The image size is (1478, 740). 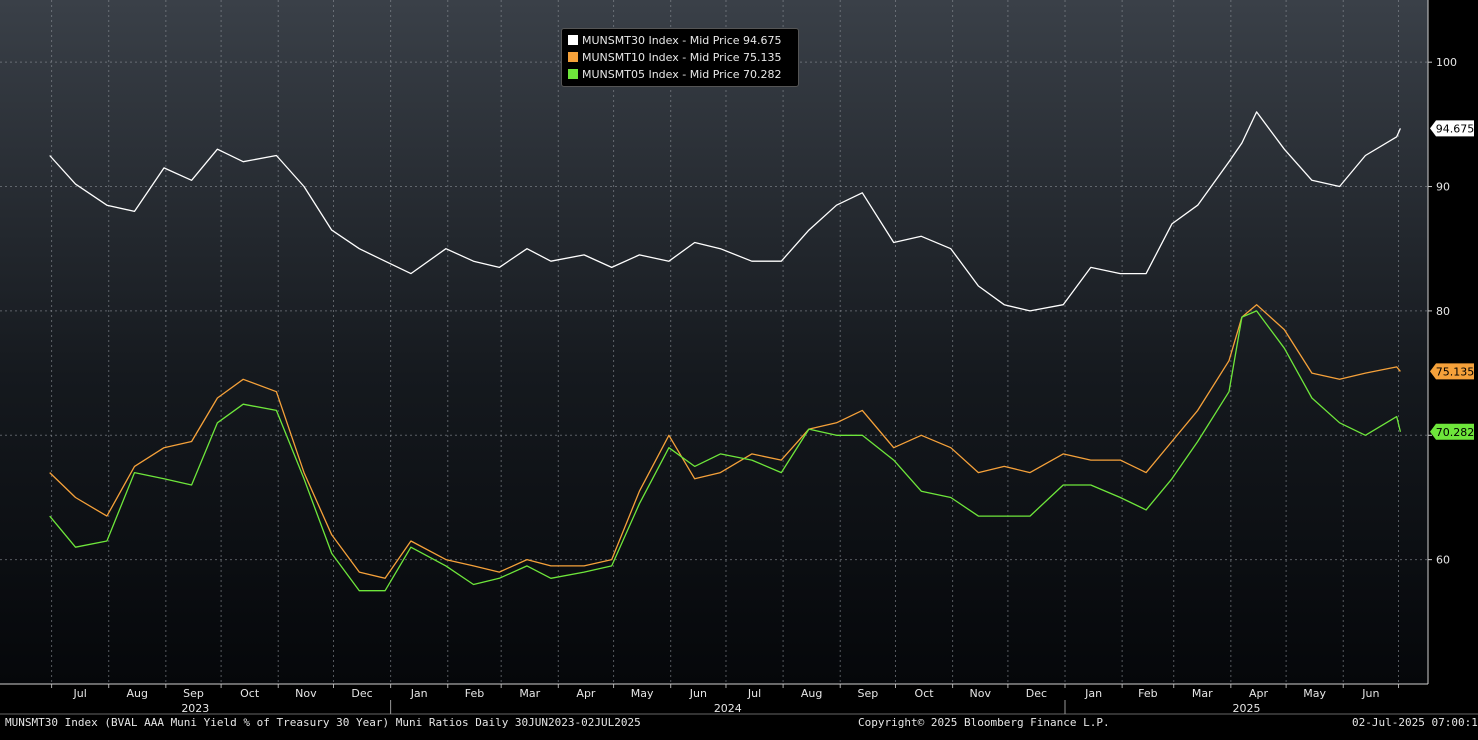 What do you see at coordinates (1443, 311) in the screenshot?
I see `y-tick-label: 80` at bounding box center [1443, 311].